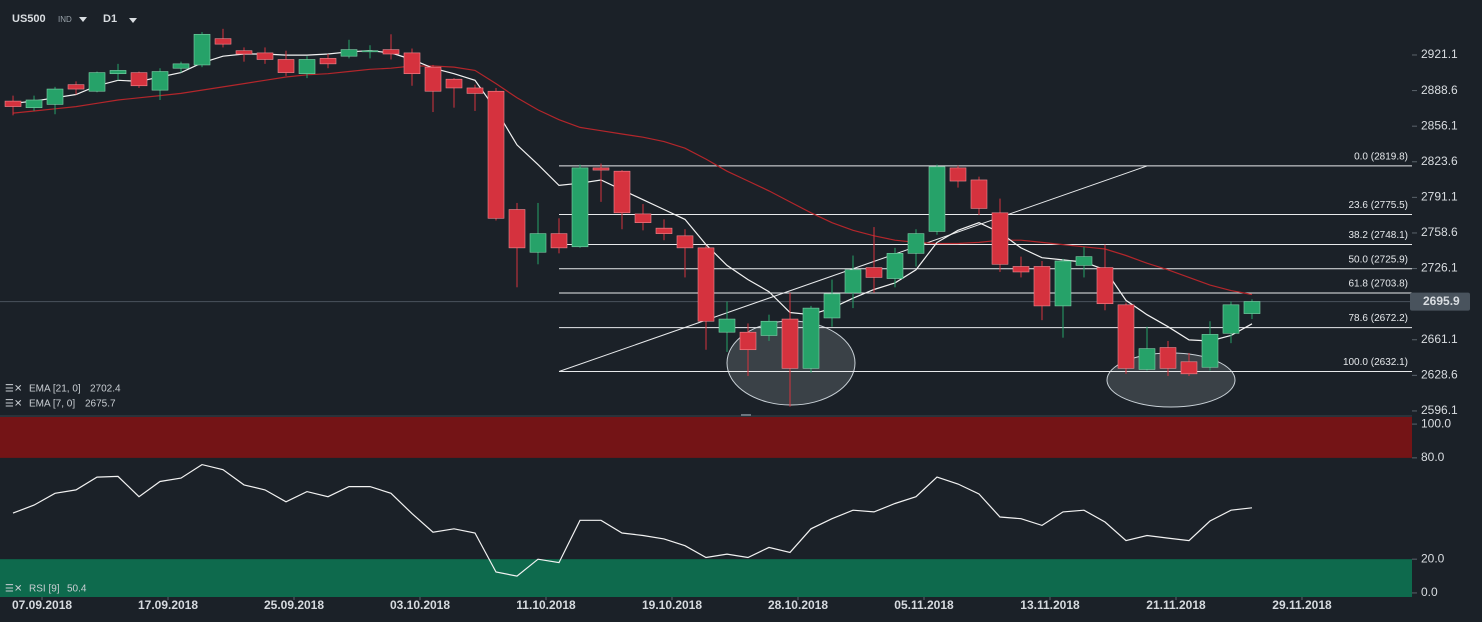 This screenshot has width=1482, height=622. I want to click on x-tick-label: 19.10.2018, so click(672, 605).